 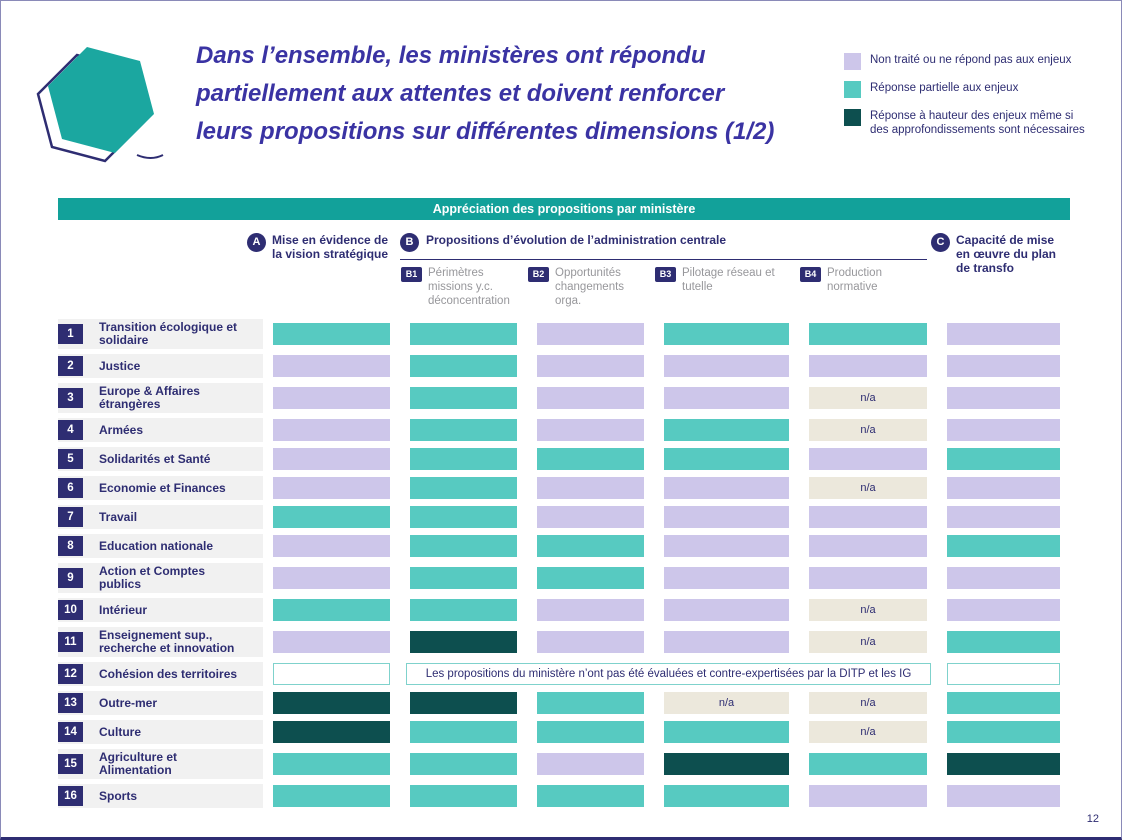 What do you see at coordinates (971, 60) in the screenshot?
I see `legend-label-none: Non traité ou ne répond pas aux enjeux` at bounding box center [971, 60].